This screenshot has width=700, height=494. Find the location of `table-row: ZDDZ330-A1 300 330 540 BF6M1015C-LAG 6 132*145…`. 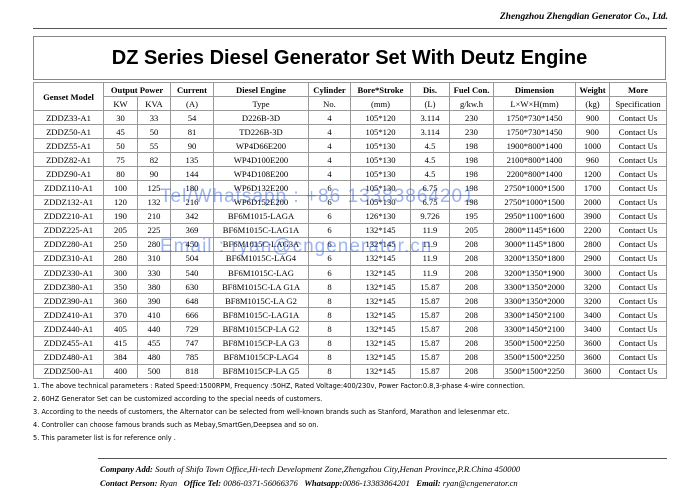

table-row: ZDDZ330-A1 300 330 540 BF6M1015C-LAG 6 132*145… is located at coordinates (350, 273).